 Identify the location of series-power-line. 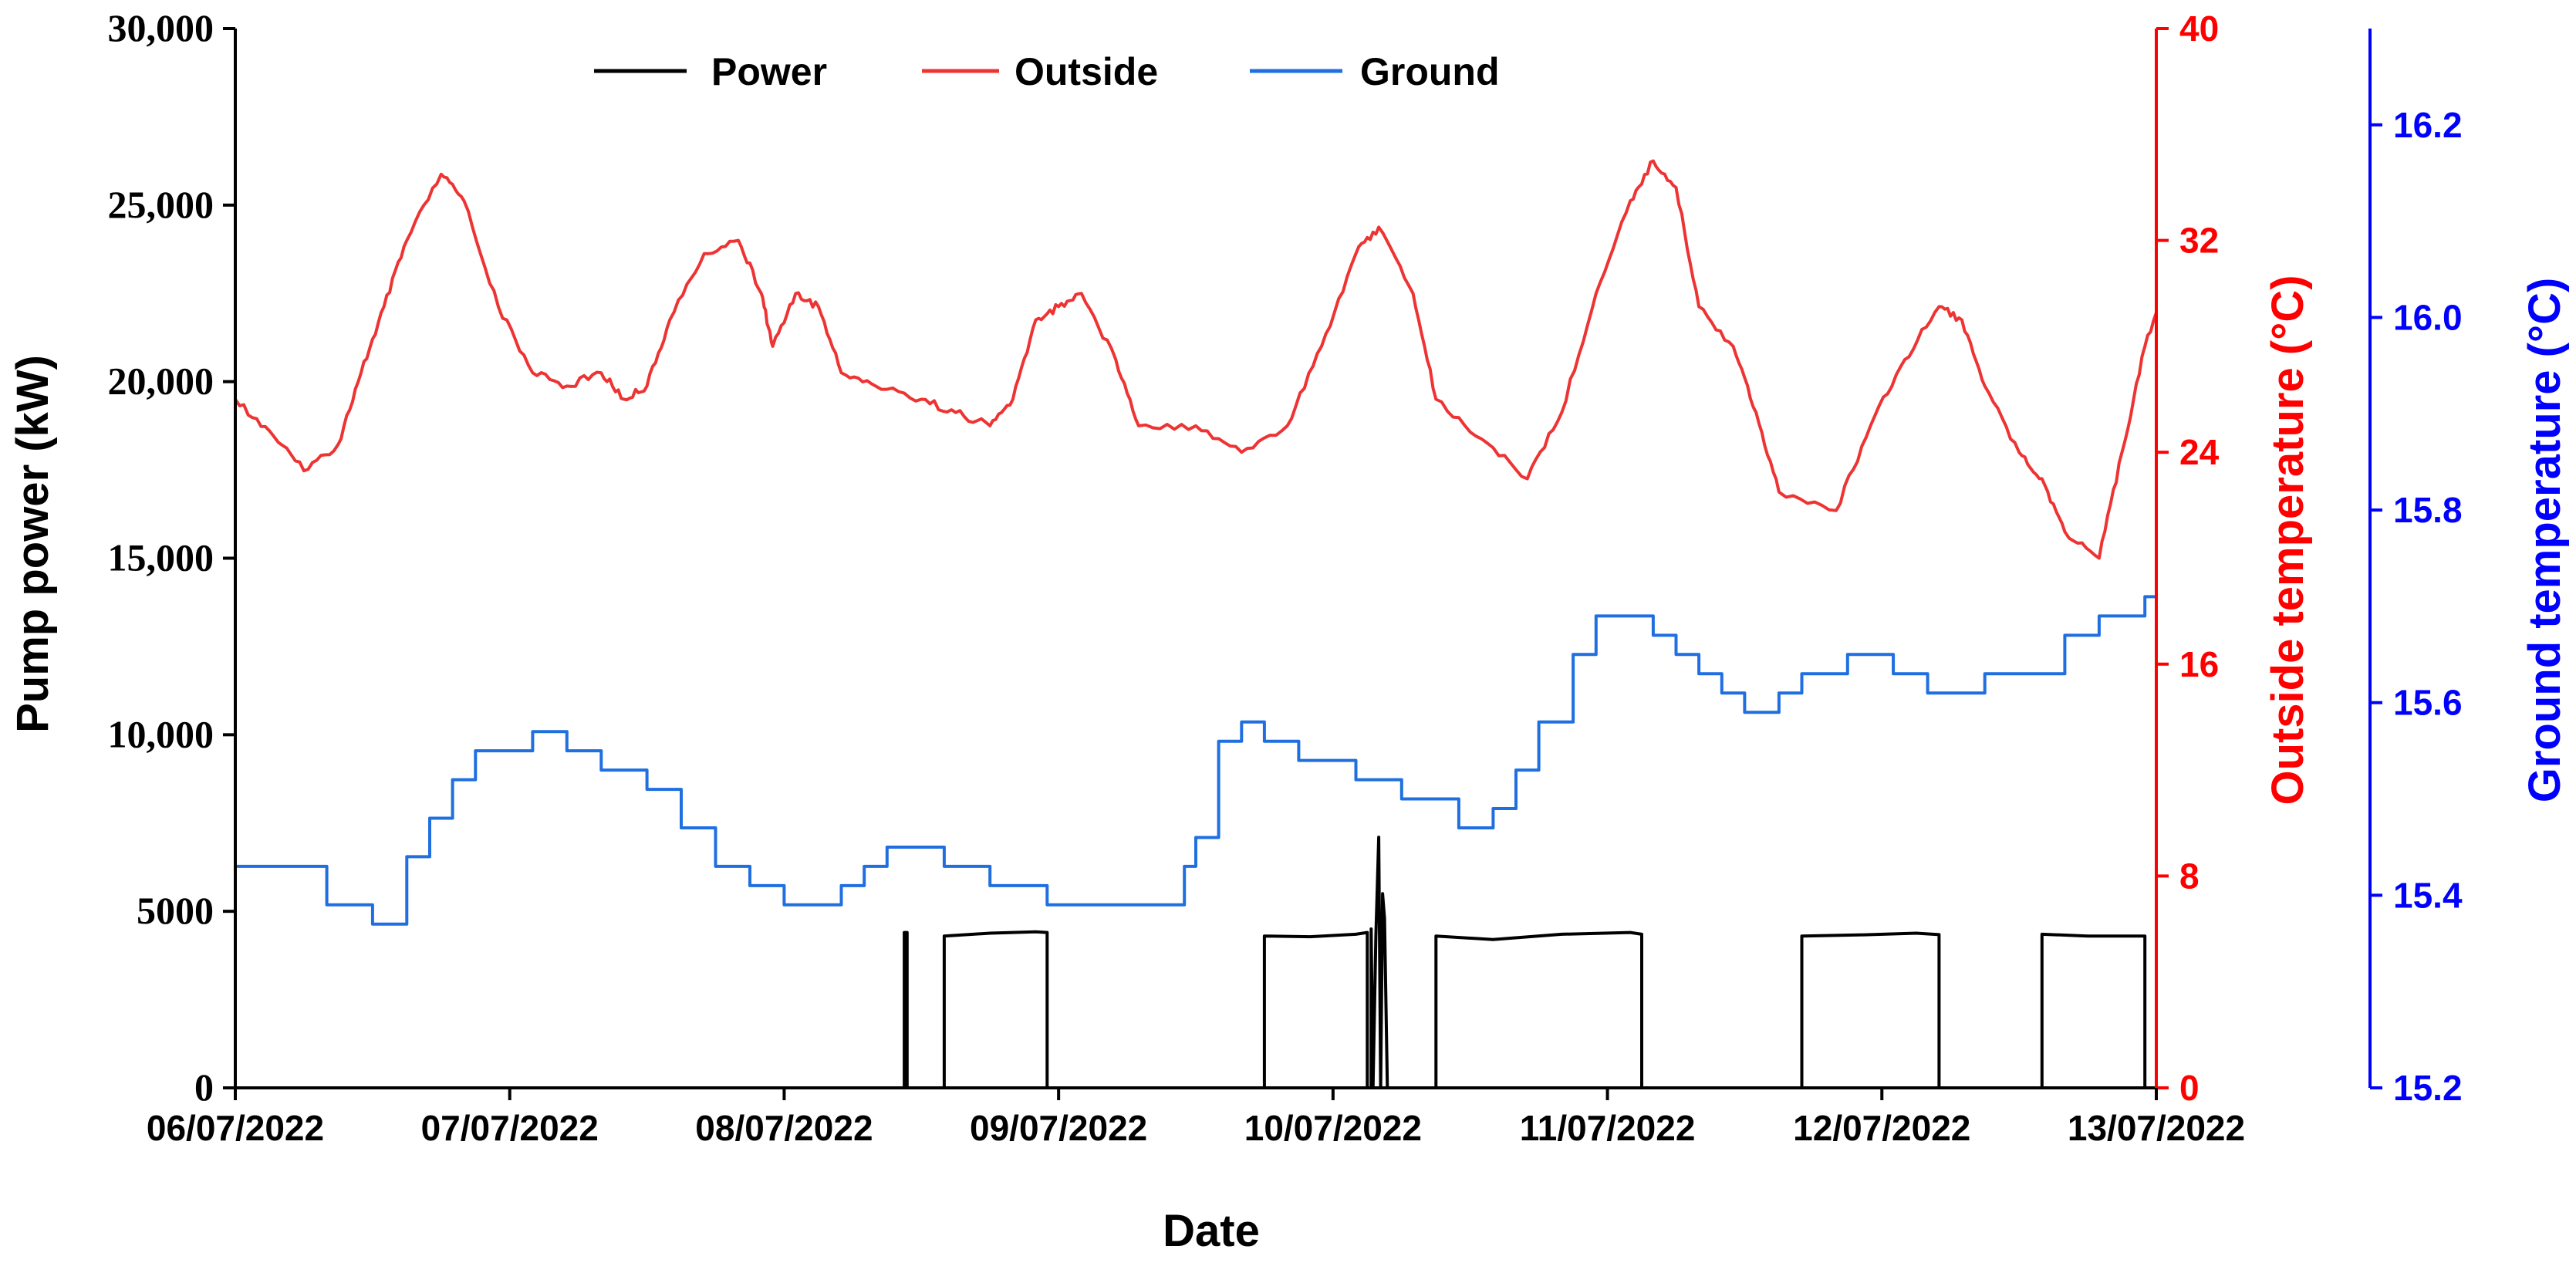
(1195, 962).